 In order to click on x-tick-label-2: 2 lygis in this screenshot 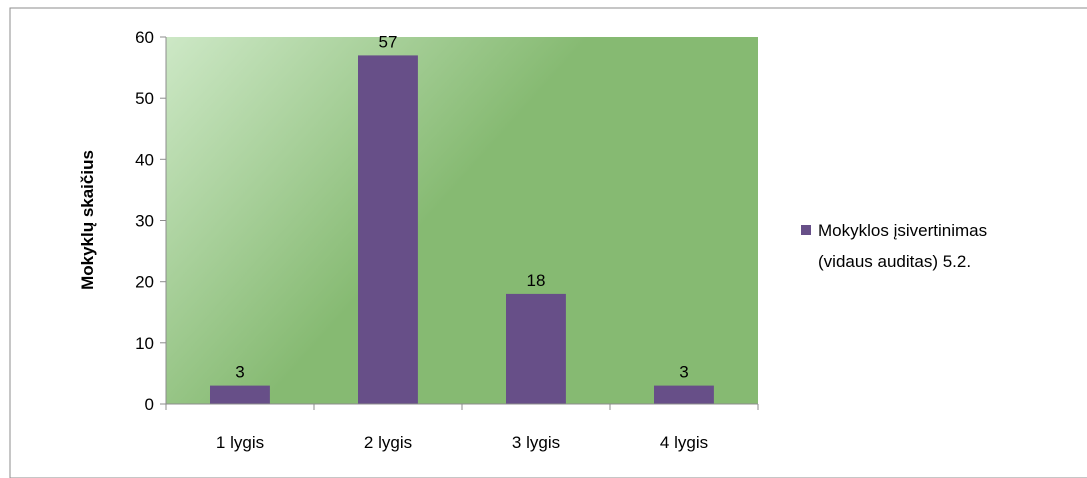, I will do `click(388, 442)`.